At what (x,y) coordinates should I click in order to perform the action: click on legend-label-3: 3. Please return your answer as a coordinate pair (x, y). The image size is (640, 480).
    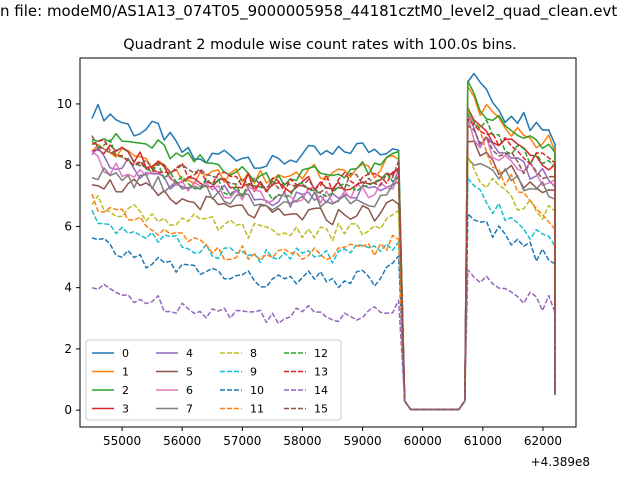
    Looking at the image, I should click on (125, 409).